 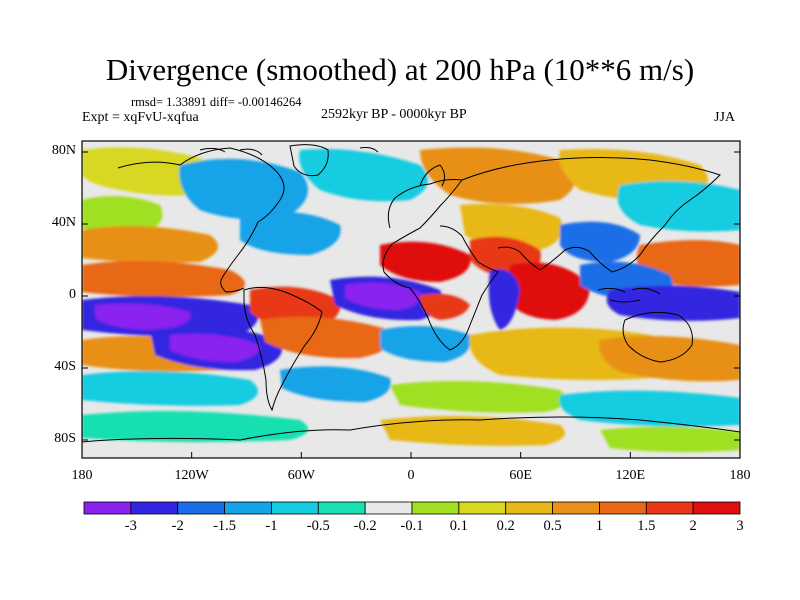 I want to click on colorbar-label: -3, so click(x=130, y=526).